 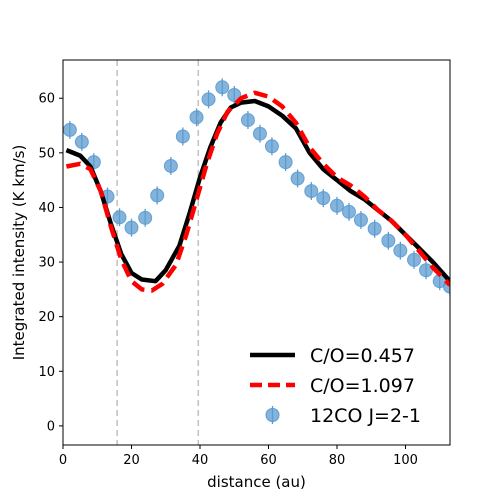 I want to click on y-tick-label: 50, so click(x=46, y=153).